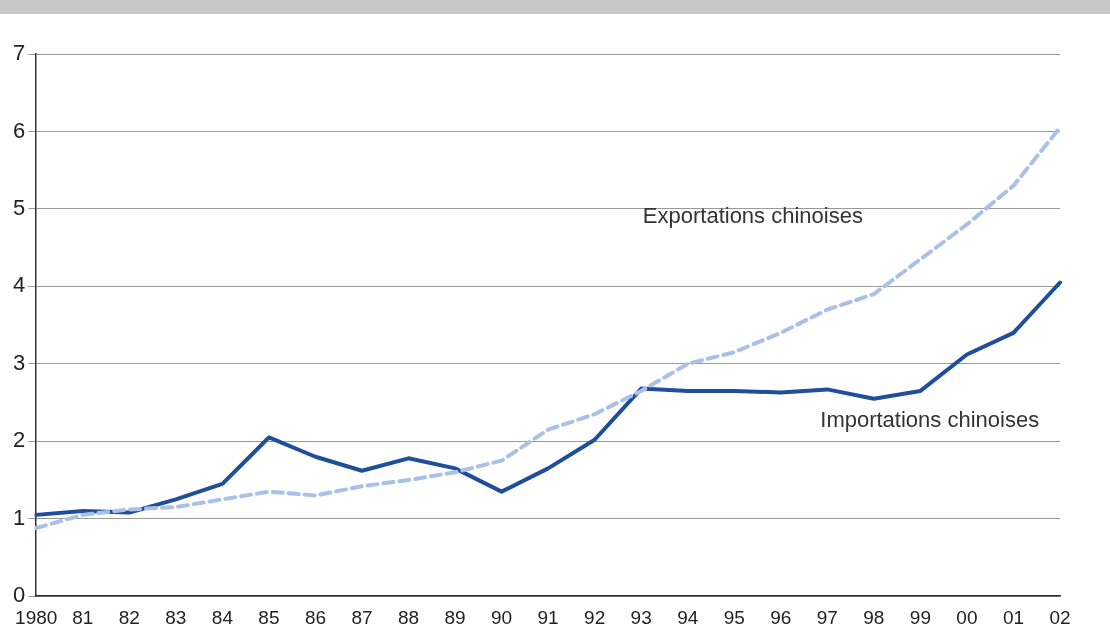 Image resolution: width=1110 pixels, height=638 pixels. I want to click on x-tick-label: 99, so click(920, 617).